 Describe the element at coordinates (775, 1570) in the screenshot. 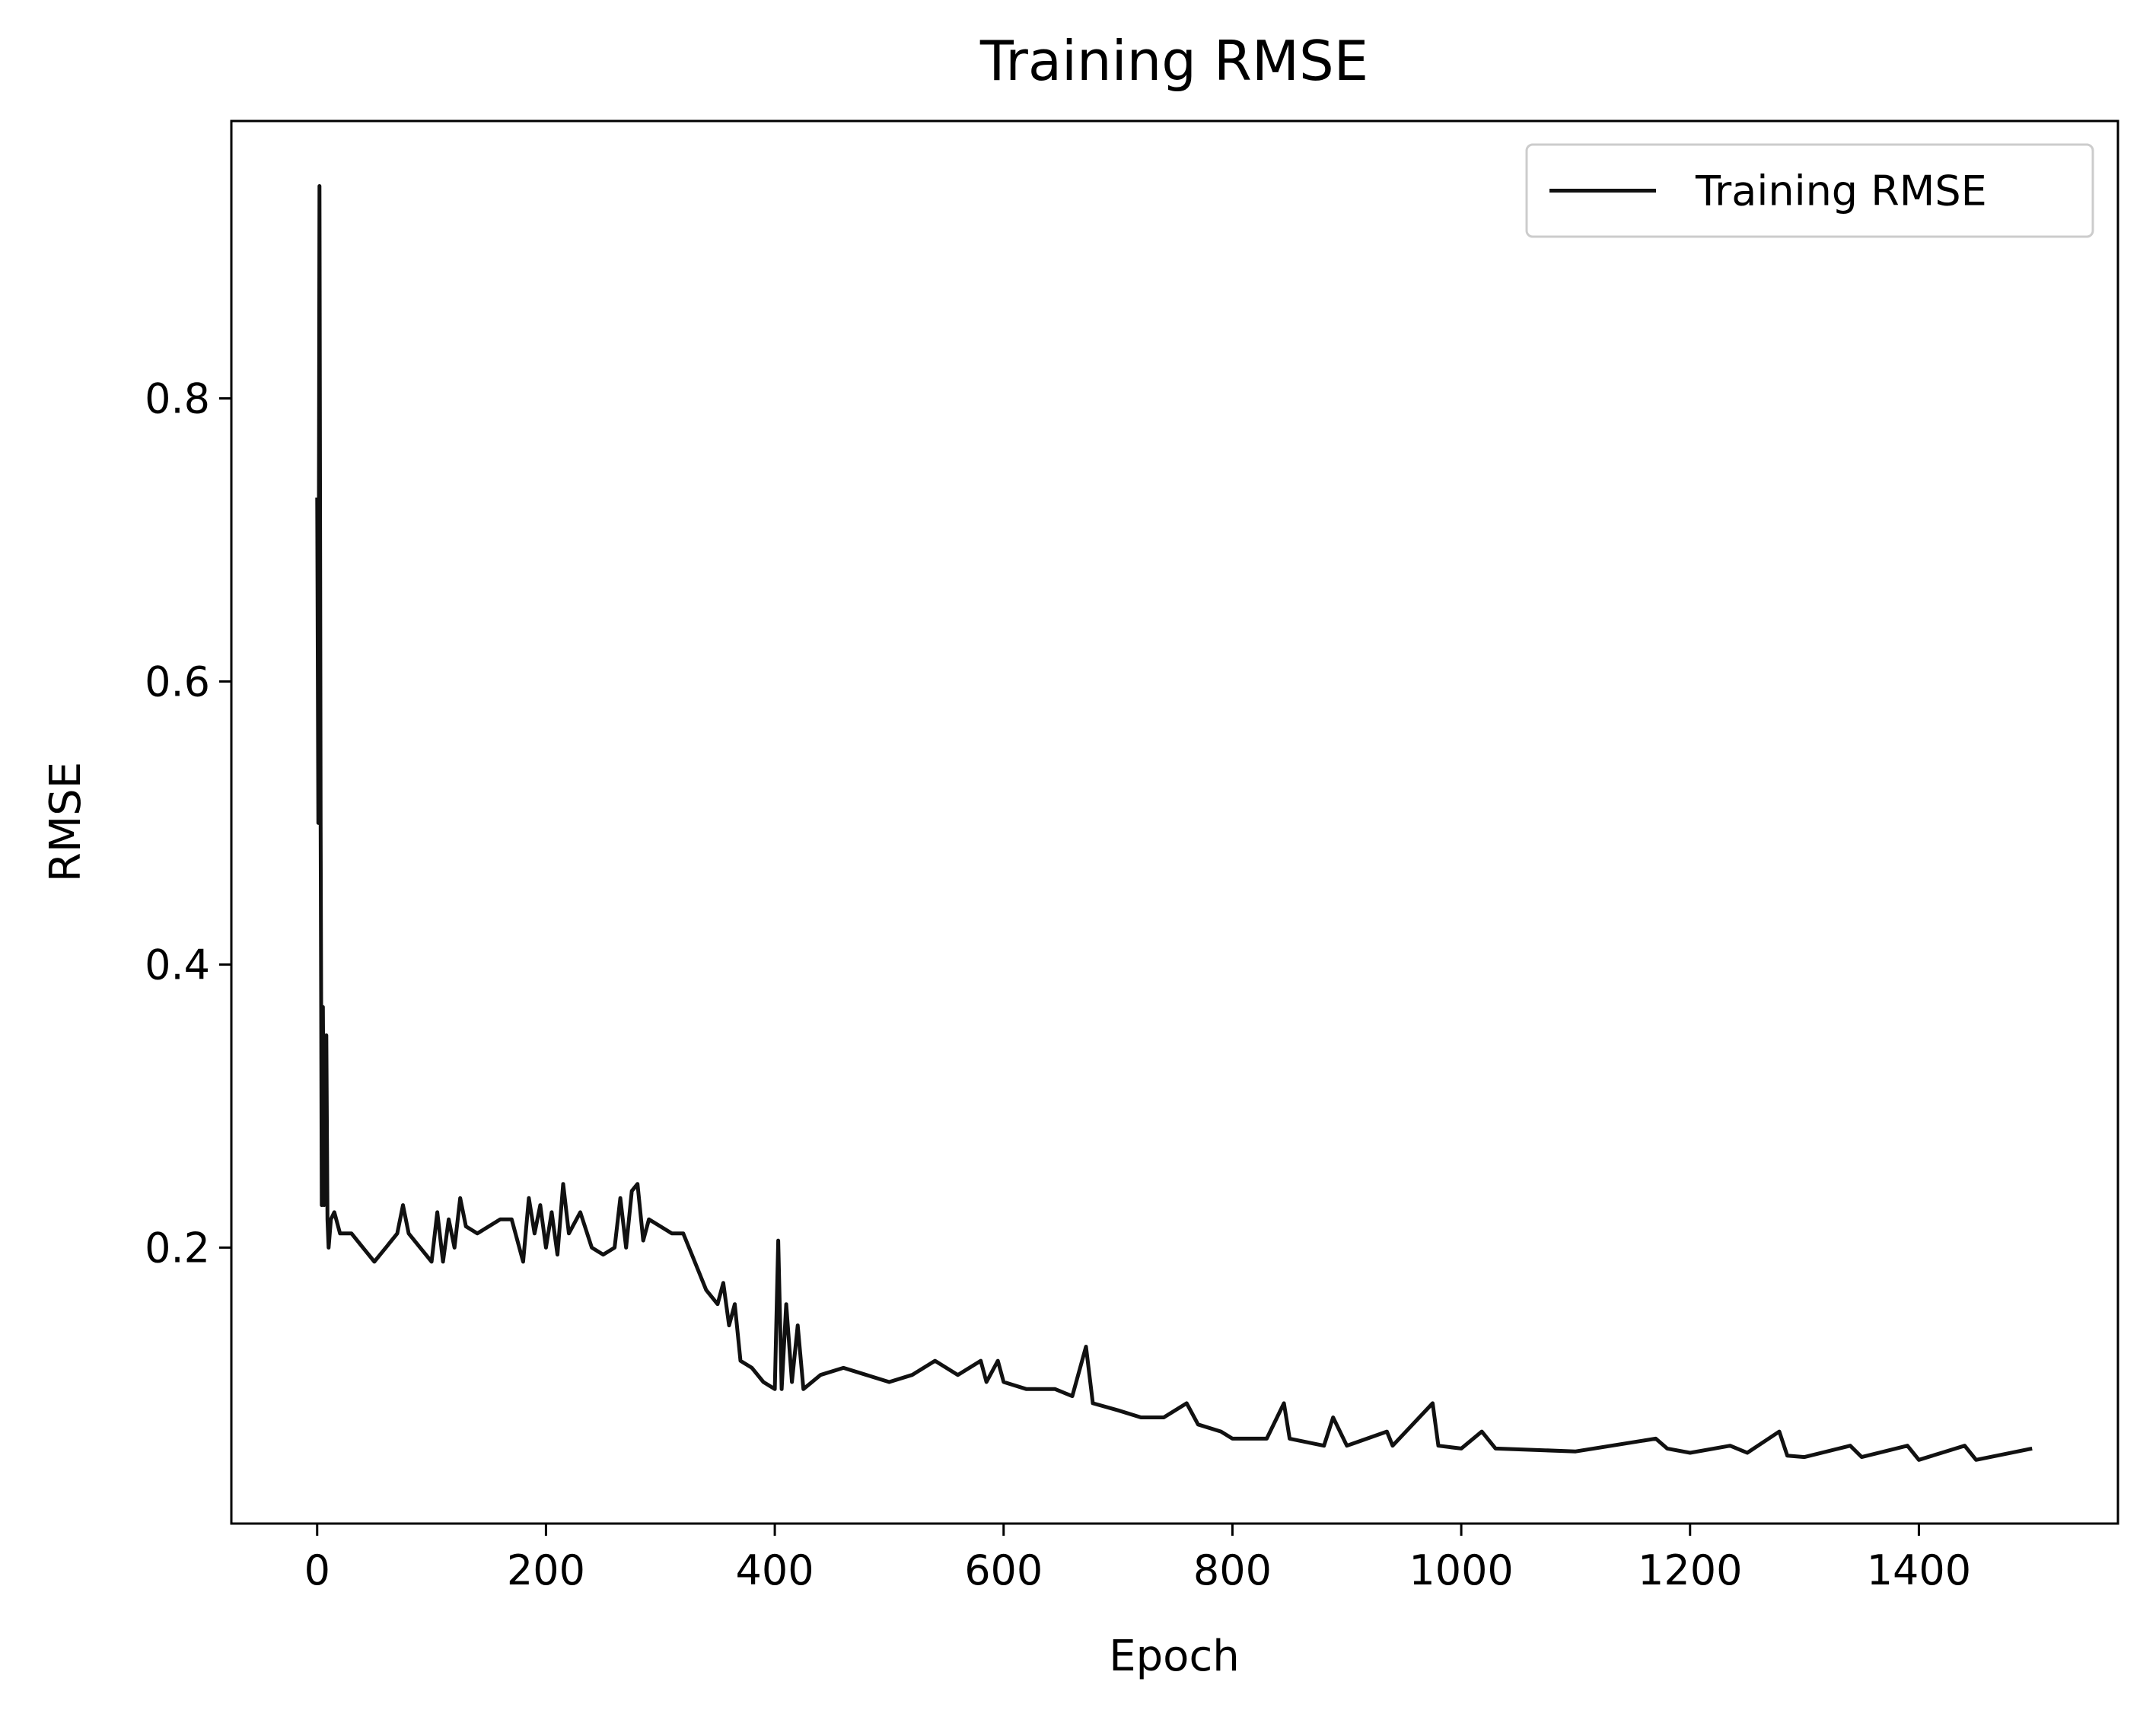

I see `x-tick-label: 400` at that location.